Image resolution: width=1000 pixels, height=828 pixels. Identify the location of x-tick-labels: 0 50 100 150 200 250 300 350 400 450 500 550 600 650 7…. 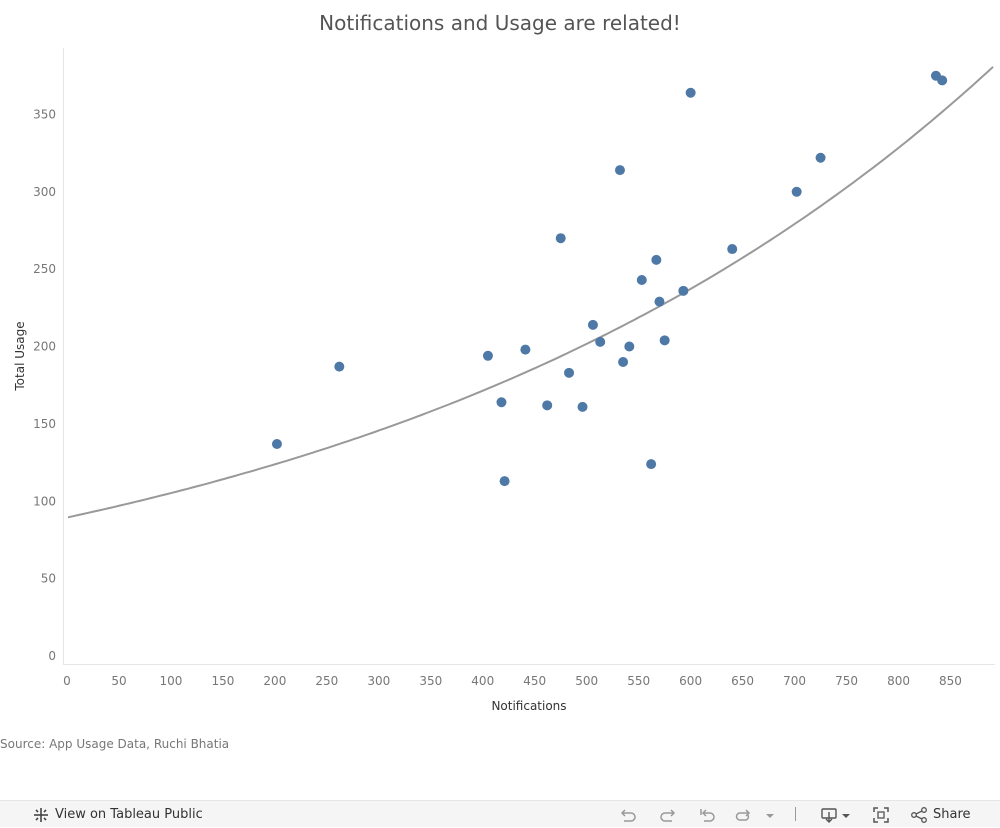
(512, 681).